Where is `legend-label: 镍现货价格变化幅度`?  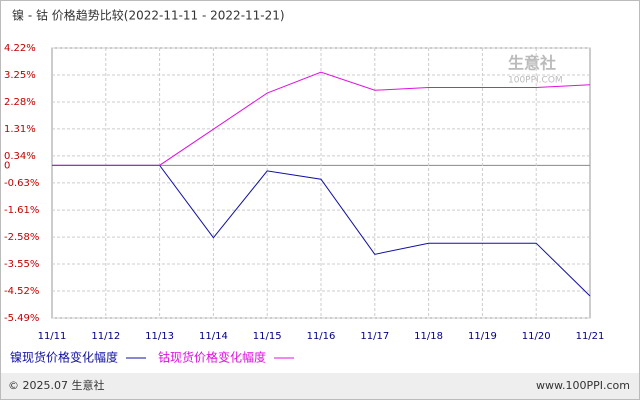
legend-label: 镍现货价格变化幅度 is located at coordinates (64, 357).